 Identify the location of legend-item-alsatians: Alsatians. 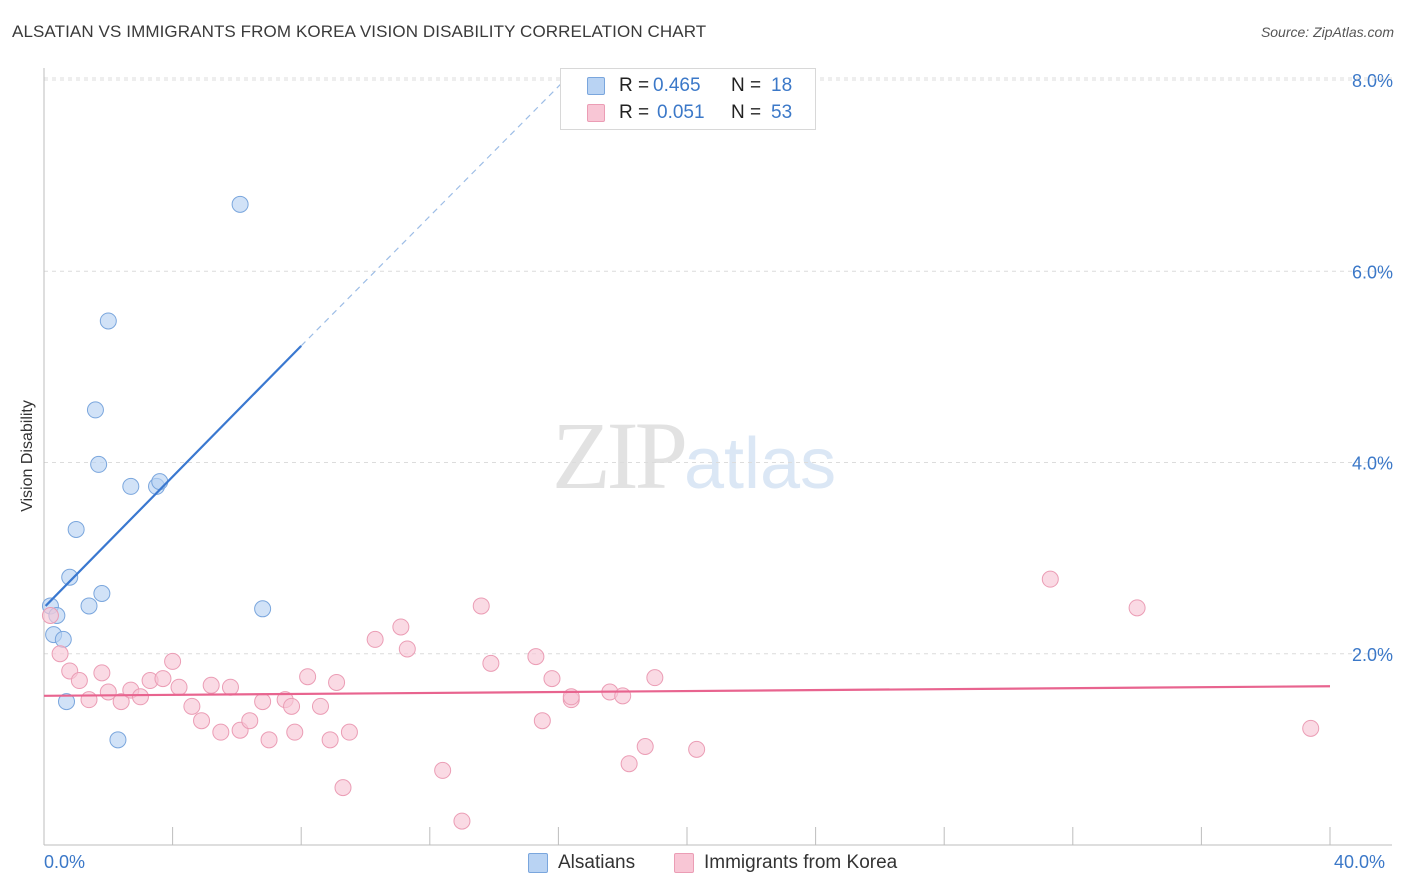
(581, 863).